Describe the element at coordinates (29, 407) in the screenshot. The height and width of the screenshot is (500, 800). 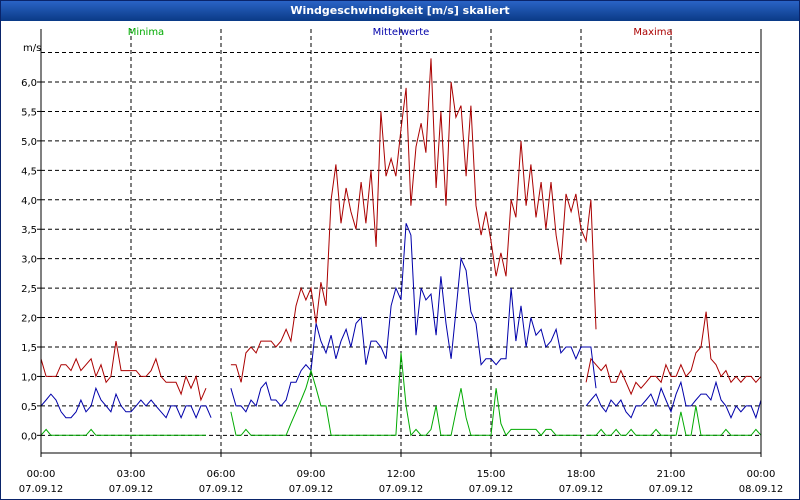
I see `y-tick-label: 0,5` at that location.